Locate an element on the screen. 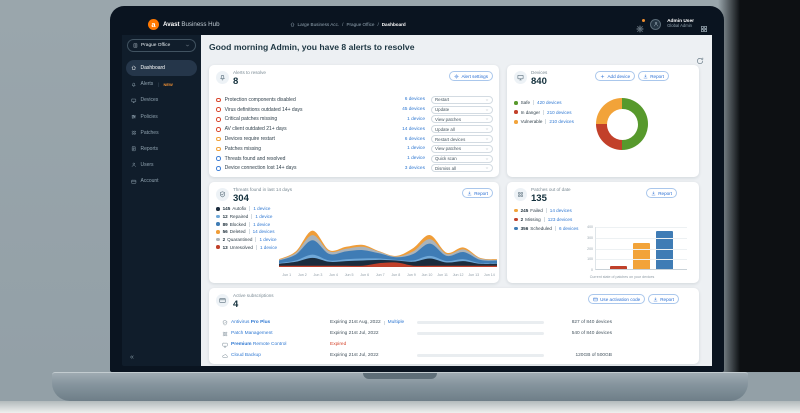 The width and height of the screenshot is (800, 413). devices-report-button: Report is located at coordinates (653, 76).